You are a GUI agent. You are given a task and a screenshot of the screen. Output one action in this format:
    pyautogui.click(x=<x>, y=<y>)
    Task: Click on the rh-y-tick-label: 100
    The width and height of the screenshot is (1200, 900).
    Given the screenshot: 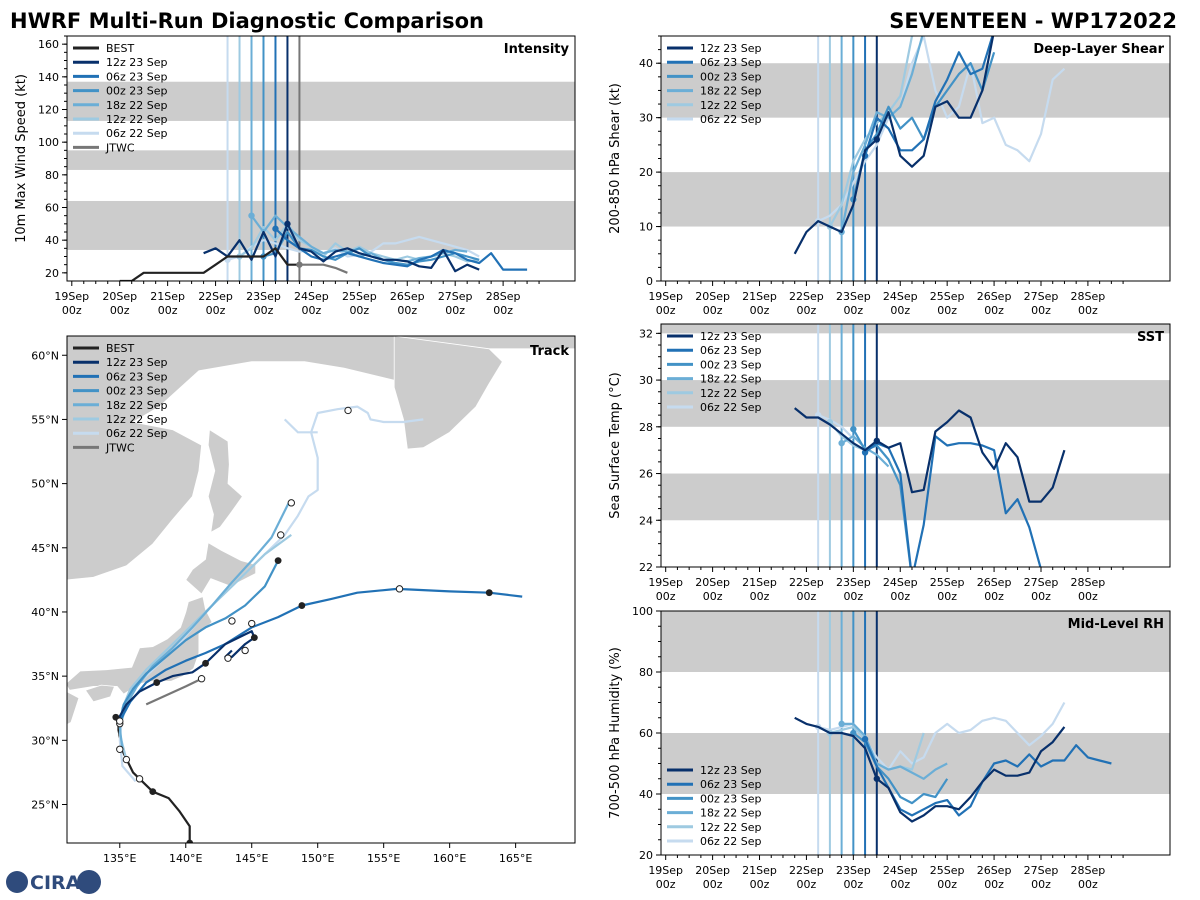 What is the action you would take?
    pyautogui.click(x=642, y=611)
    